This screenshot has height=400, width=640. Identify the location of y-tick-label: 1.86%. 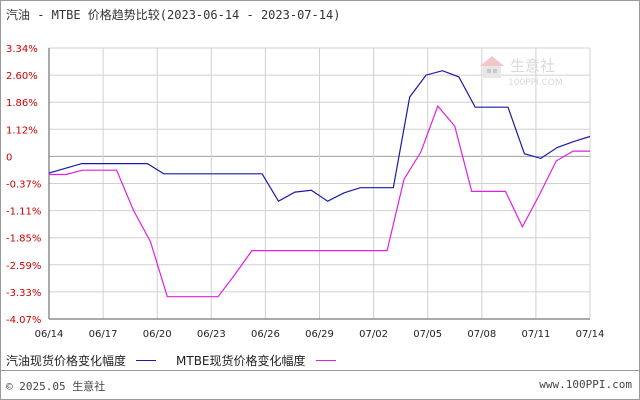
(22, 103).